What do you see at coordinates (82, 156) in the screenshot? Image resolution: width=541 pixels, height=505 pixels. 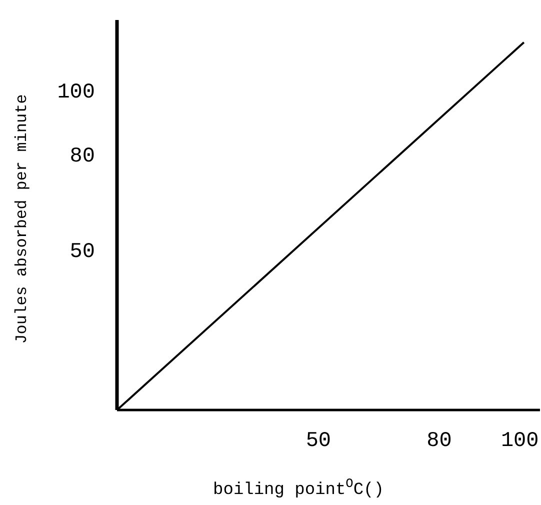 I see `y-tick-label: 80` at bounding box center [82, 156].